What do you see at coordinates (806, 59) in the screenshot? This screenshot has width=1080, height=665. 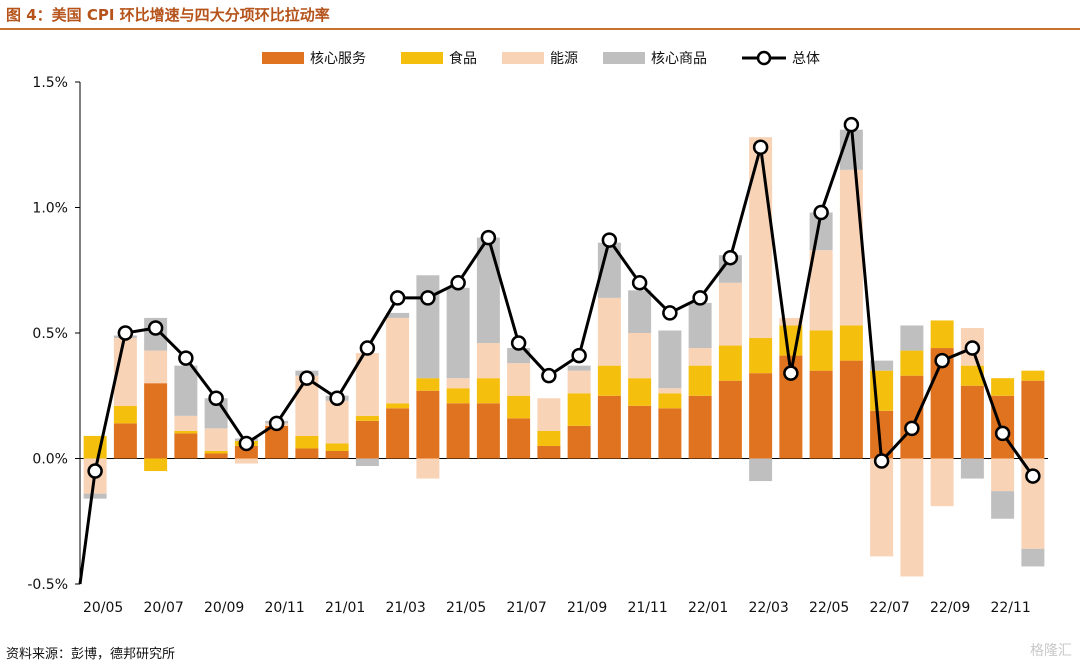 I see `legend-label-total: 总体` at bounding box center [806, 59].